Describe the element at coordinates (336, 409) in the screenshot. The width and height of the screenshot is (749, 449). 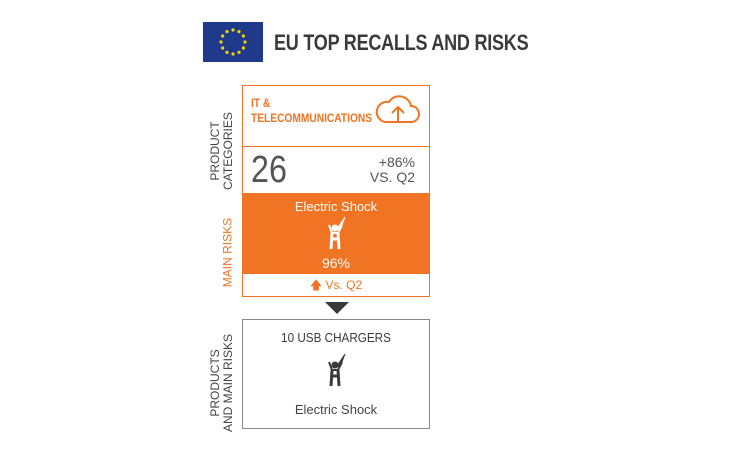
I see `products-risk-name: Electric Shock` at that location.